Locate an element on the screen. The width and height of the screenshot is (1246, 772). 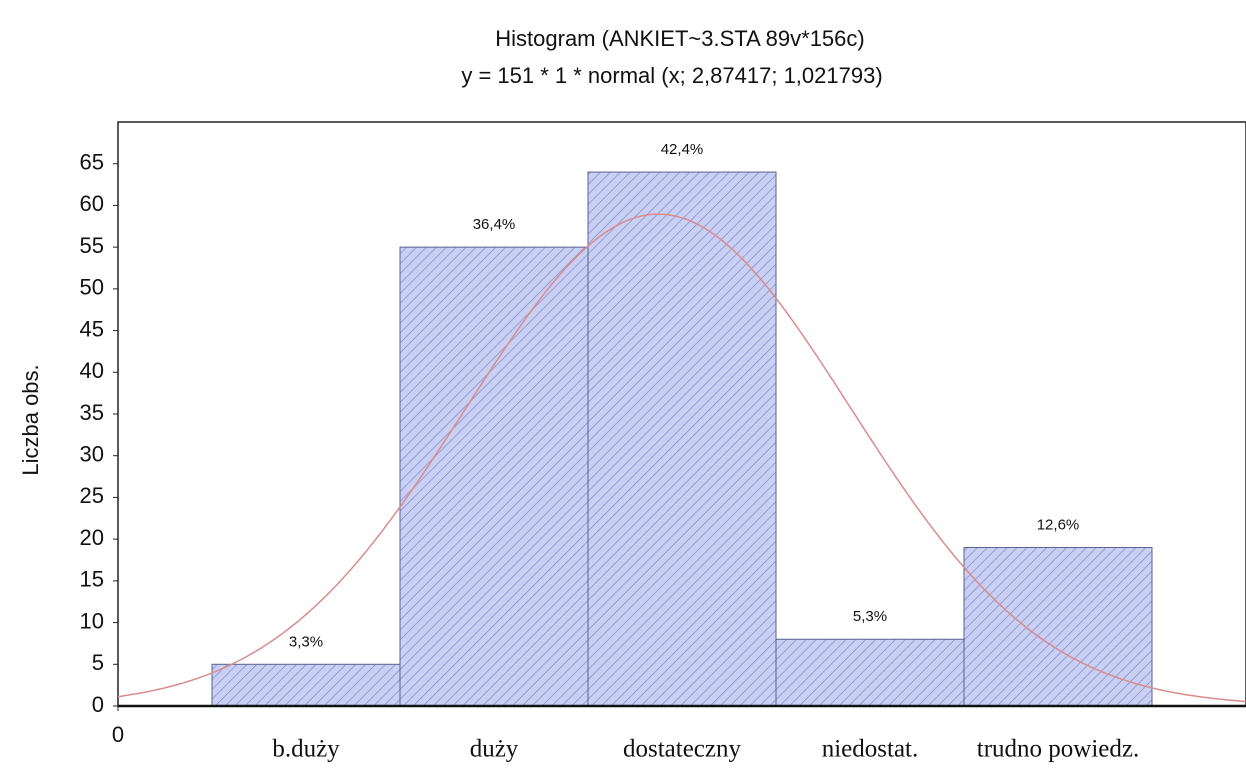
y-tick-label: 65 is located at coordinates (92, 162).